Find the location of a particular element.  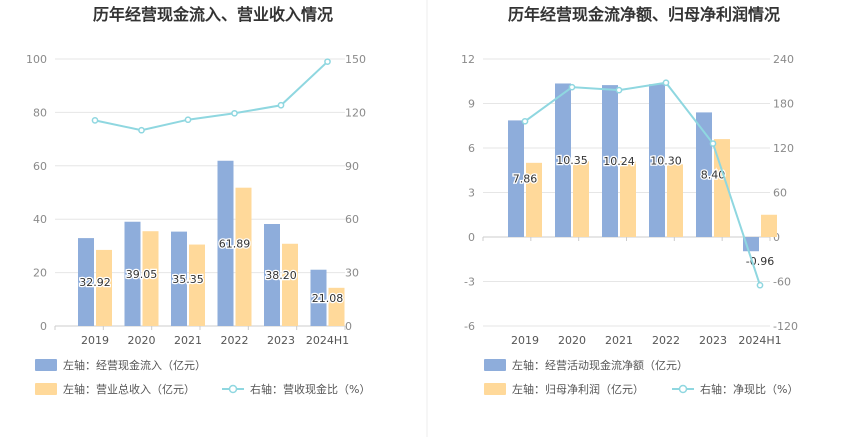

c2-x-axis-tick-label: 2021 is located at coordinates (619, 340).